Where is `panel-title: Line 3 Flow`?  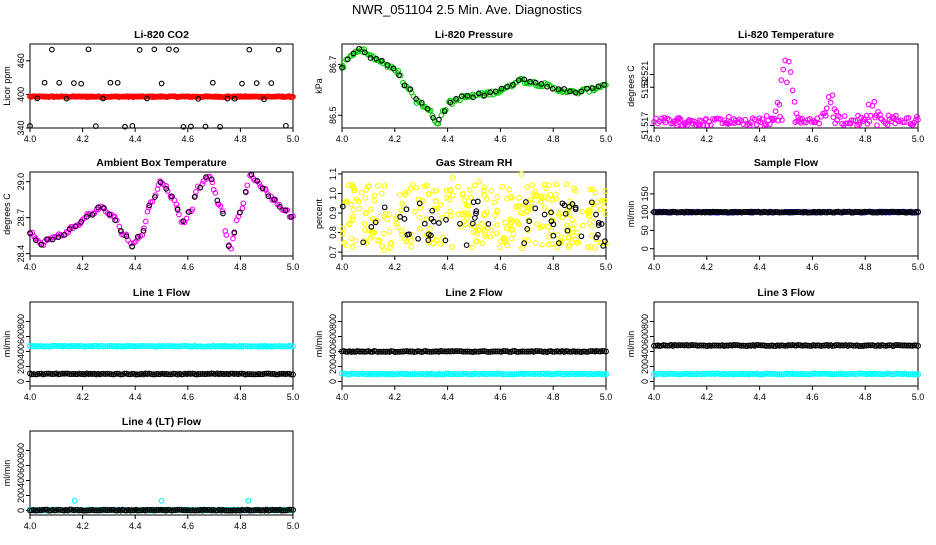
panel-title: Line 3 Flow is located at coordinates (786, 293).